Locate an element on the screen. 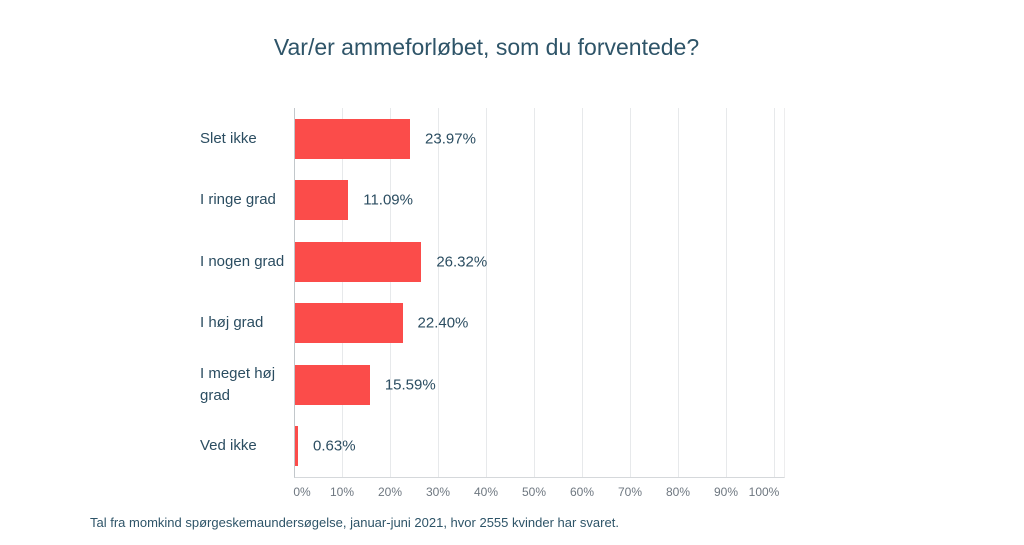 The height and width of the screenshot is (545, 1024). chart-row: Ved ikke 0.63% is located at coordinates (486, 447).